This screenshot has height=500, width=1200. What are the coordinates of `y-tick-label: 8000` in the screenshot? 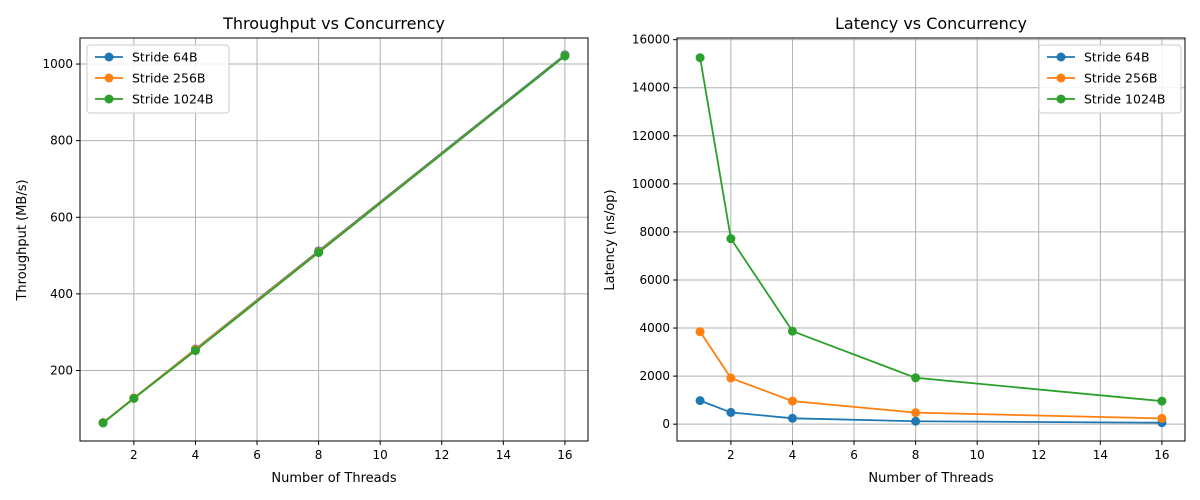 It's located at (654, 232).